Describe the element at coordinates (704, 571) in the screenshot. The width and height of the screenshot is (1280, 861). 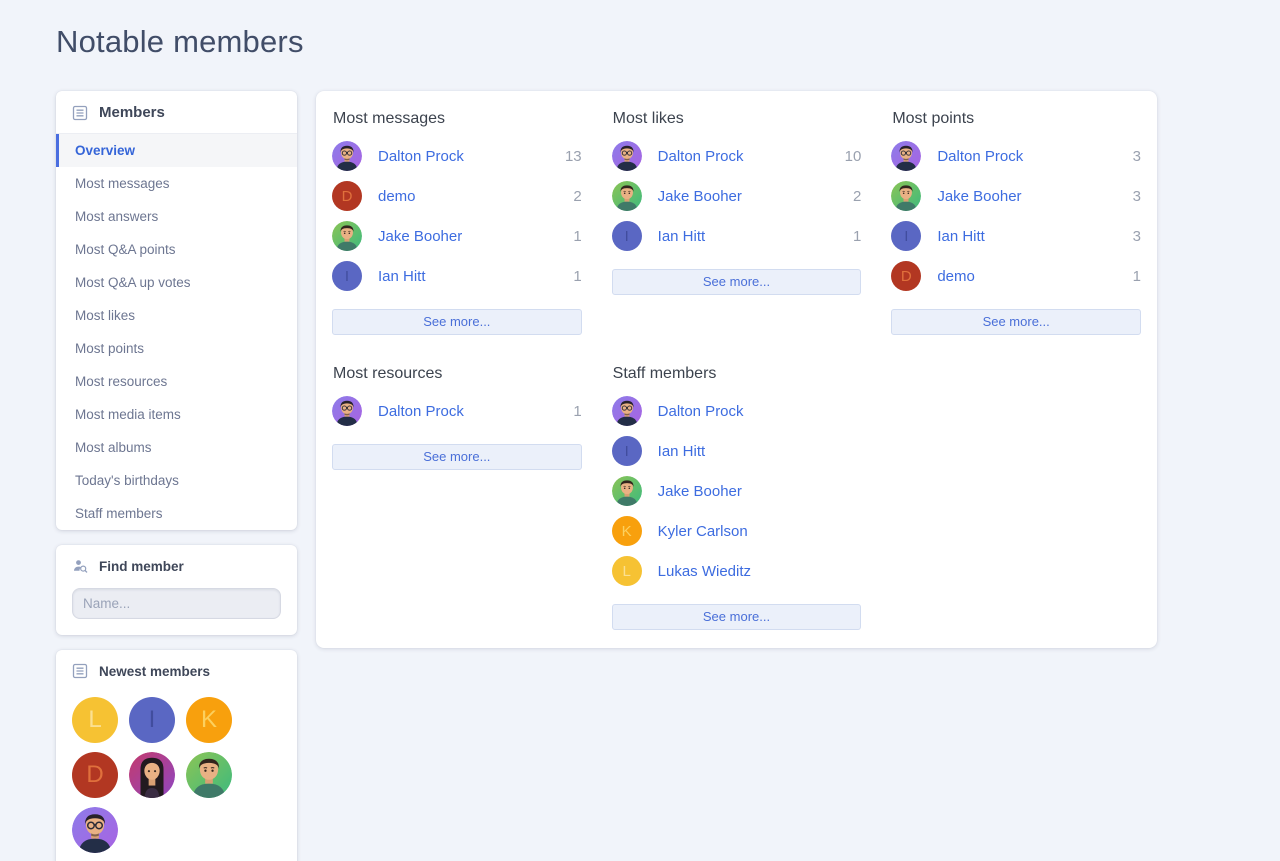
I see `member-name-link: Lukas Wieditz` at that location.